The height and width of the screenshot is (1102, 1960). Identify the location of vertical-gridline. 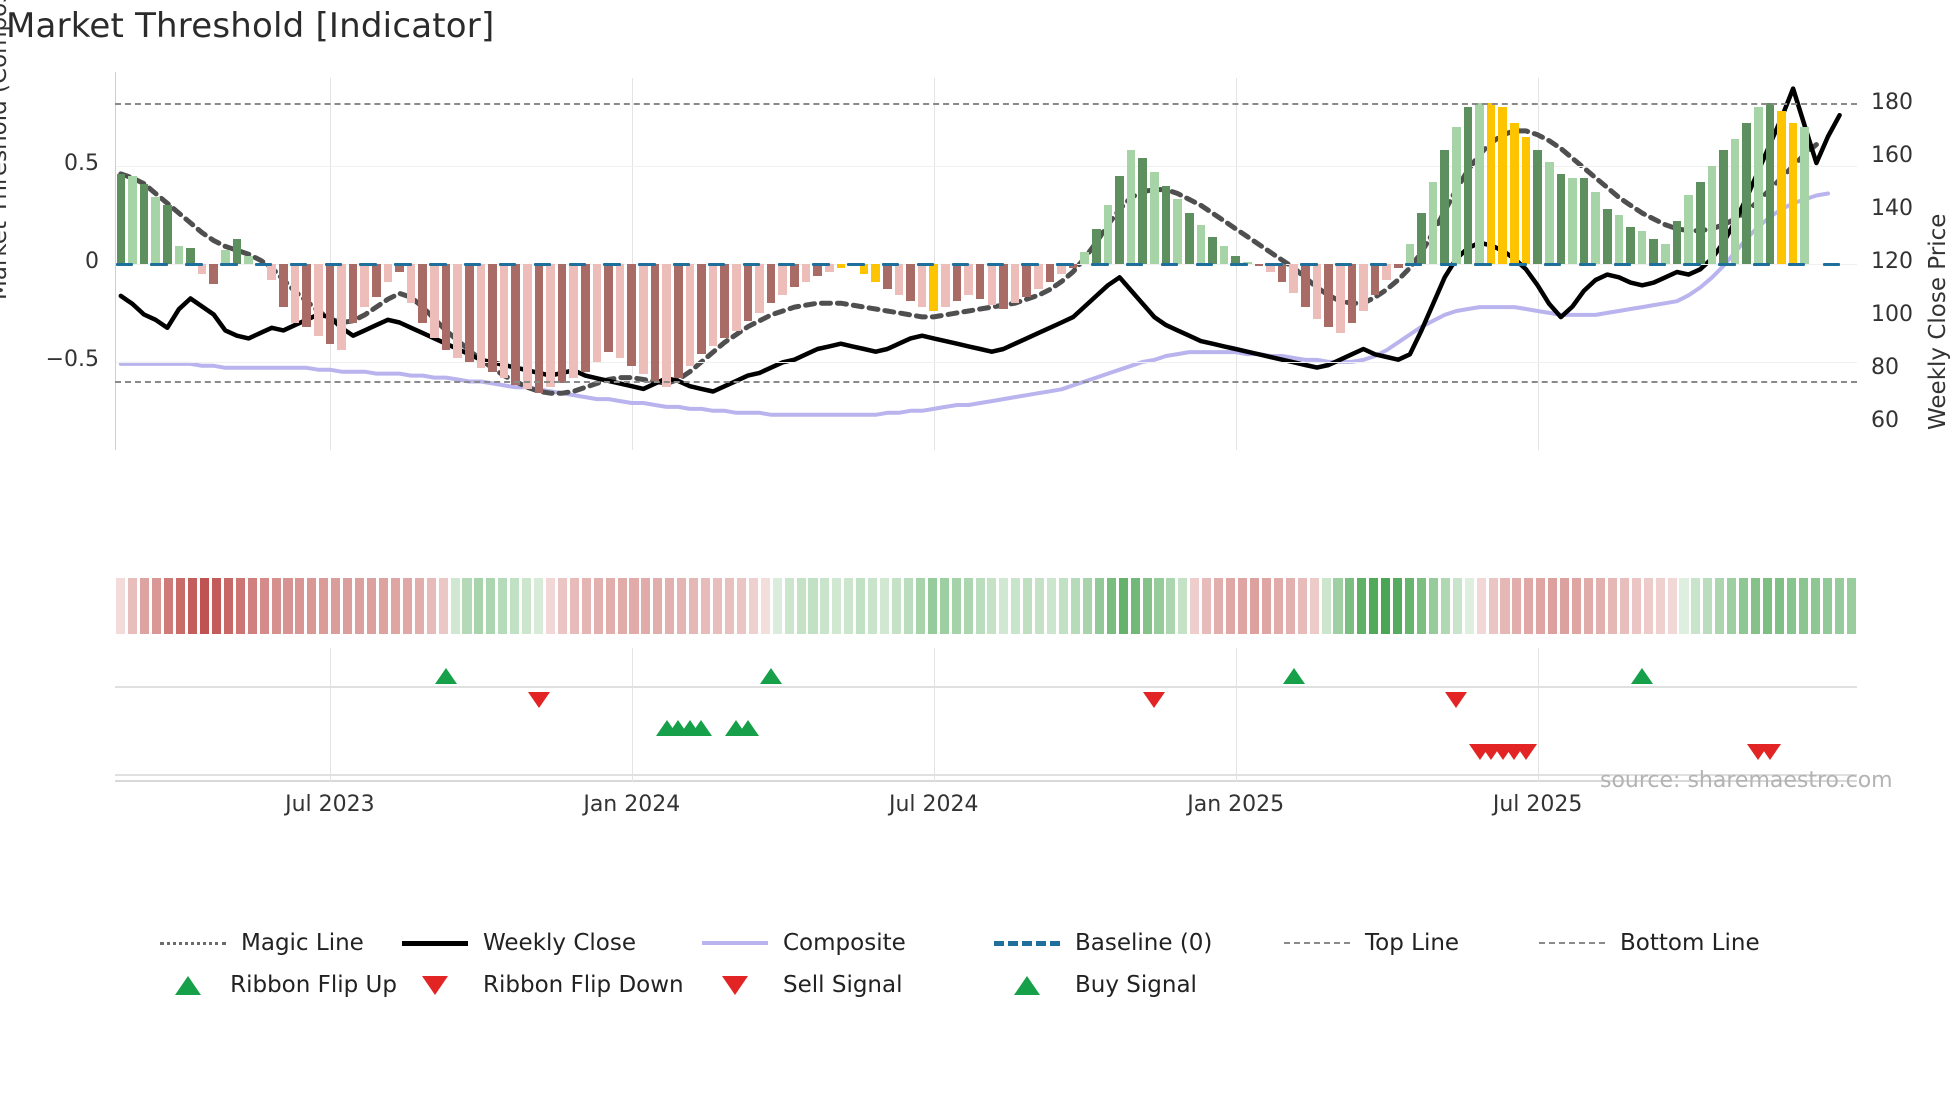
(632, 738).